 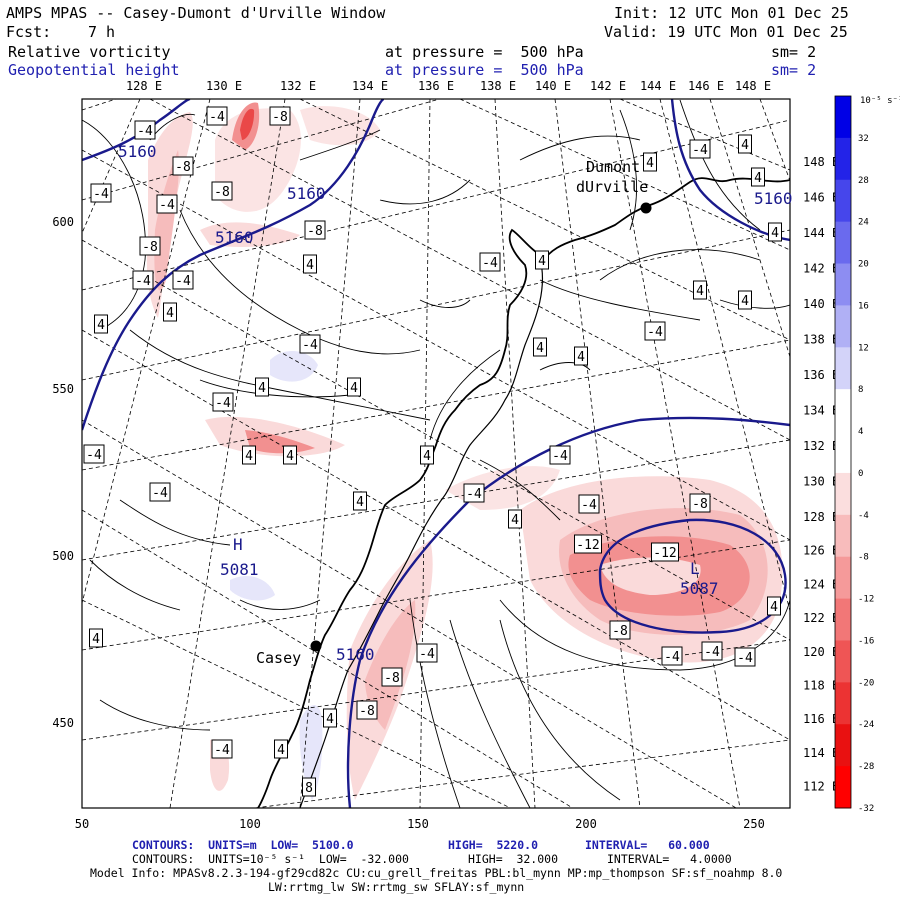 What do you see at coordinates (821, 584) in the screenshot?
I see `lon-label: 124 E` at bounding box center [821, 584].